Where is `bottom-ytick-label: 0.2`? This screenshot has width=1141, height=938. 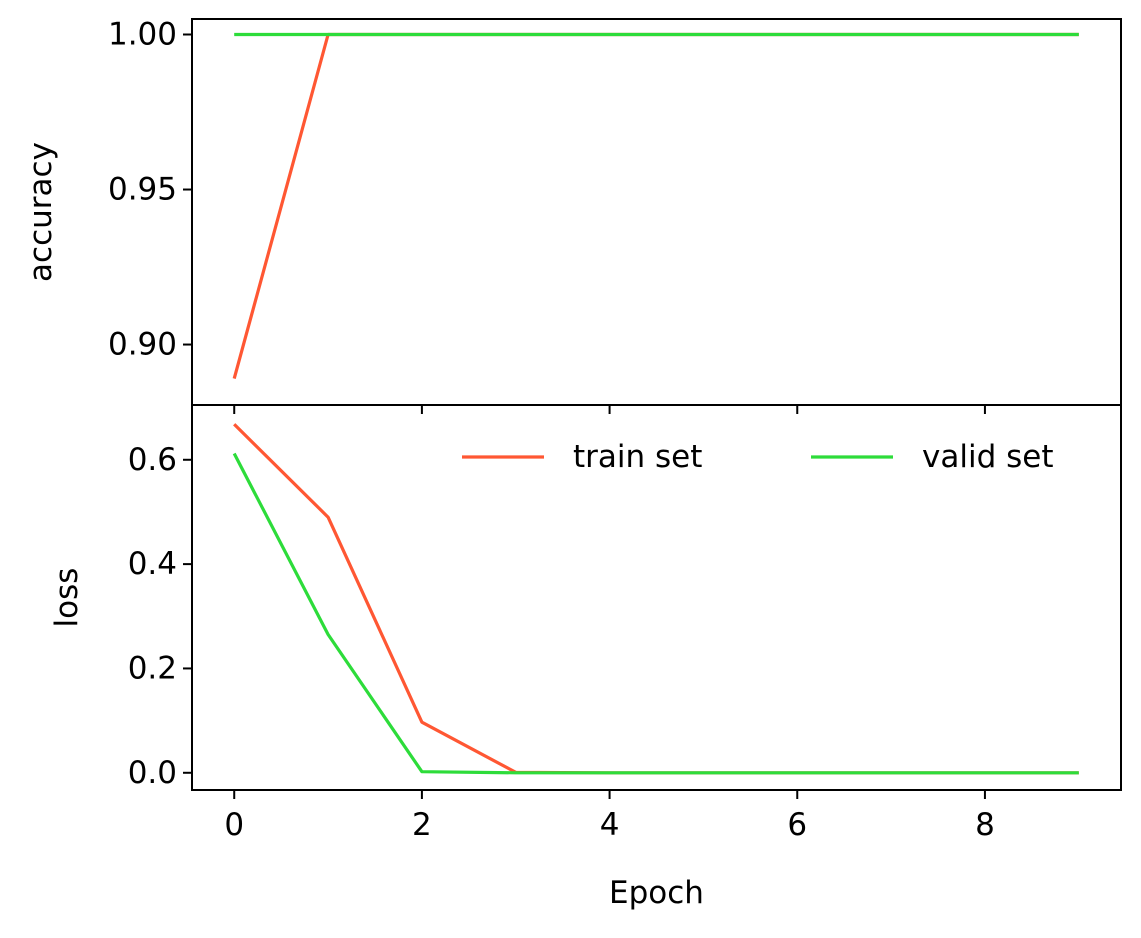 bottom-ytick-label: 0.2 is located at coordinates (152, 668).